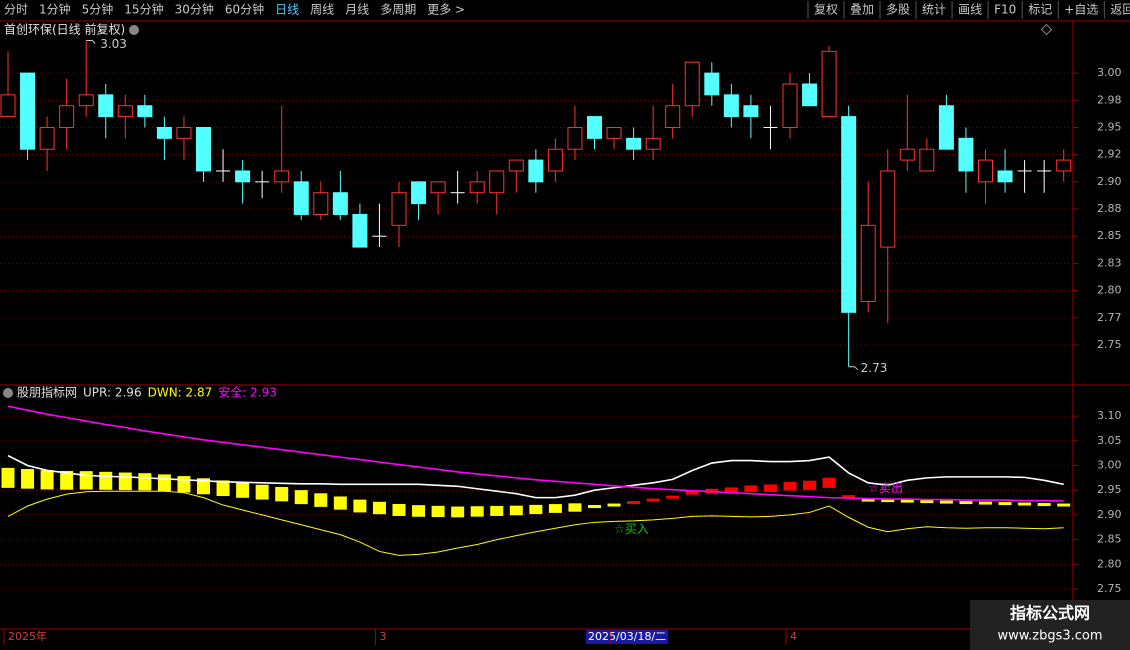 The image size is (1130, 650). I want to click on tool-button: 标记, so click(1040, 10).